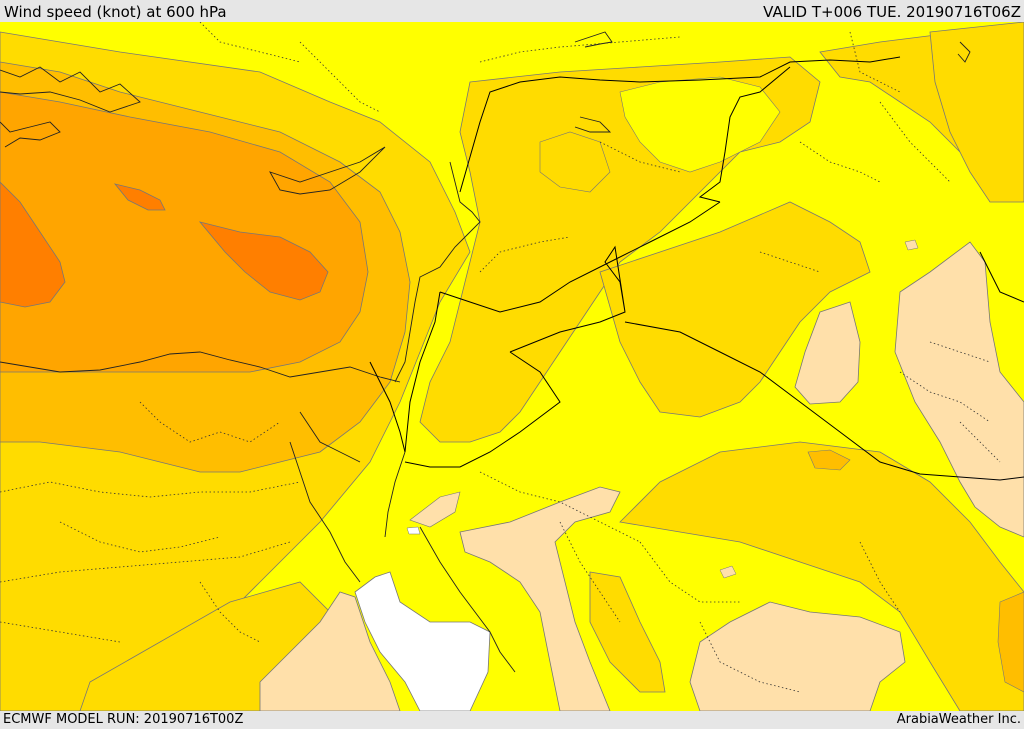  Describe the element at coordinates (958, 719) in the screenshot. I see `credit-label: ArabiaWeather Inc.` at that location.